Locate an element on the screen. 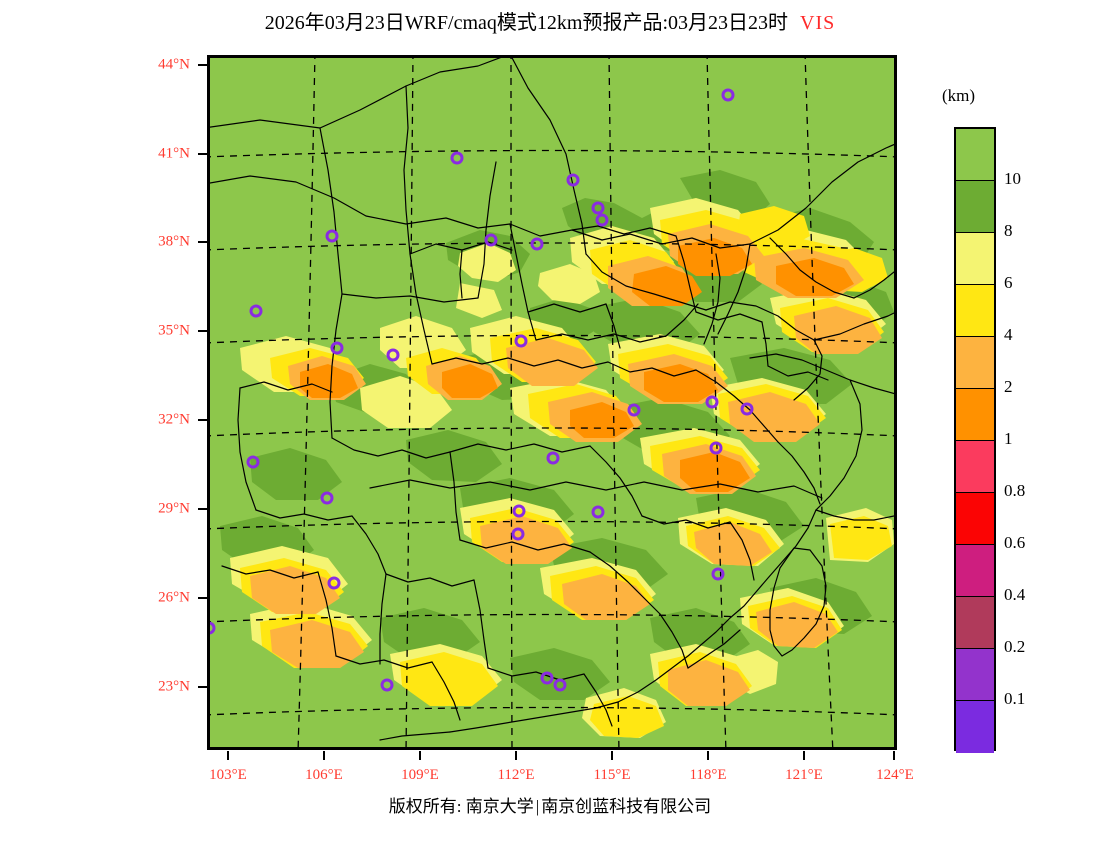 The height and width of the screenshot is (850, 1100). colorbar-tick-0.4: 0.4 is located at coordinates (1015, 594).